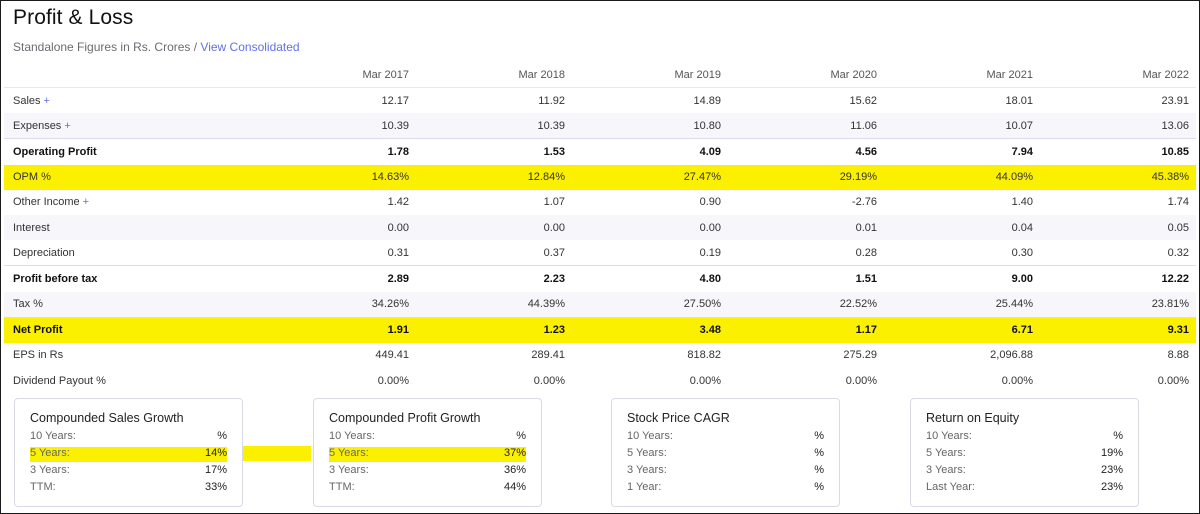 This screenshot has width=1200, height=514. Describe the element at coordinates (51, 202) in the screenshot. I see `row-label: Other Income +` at that location.